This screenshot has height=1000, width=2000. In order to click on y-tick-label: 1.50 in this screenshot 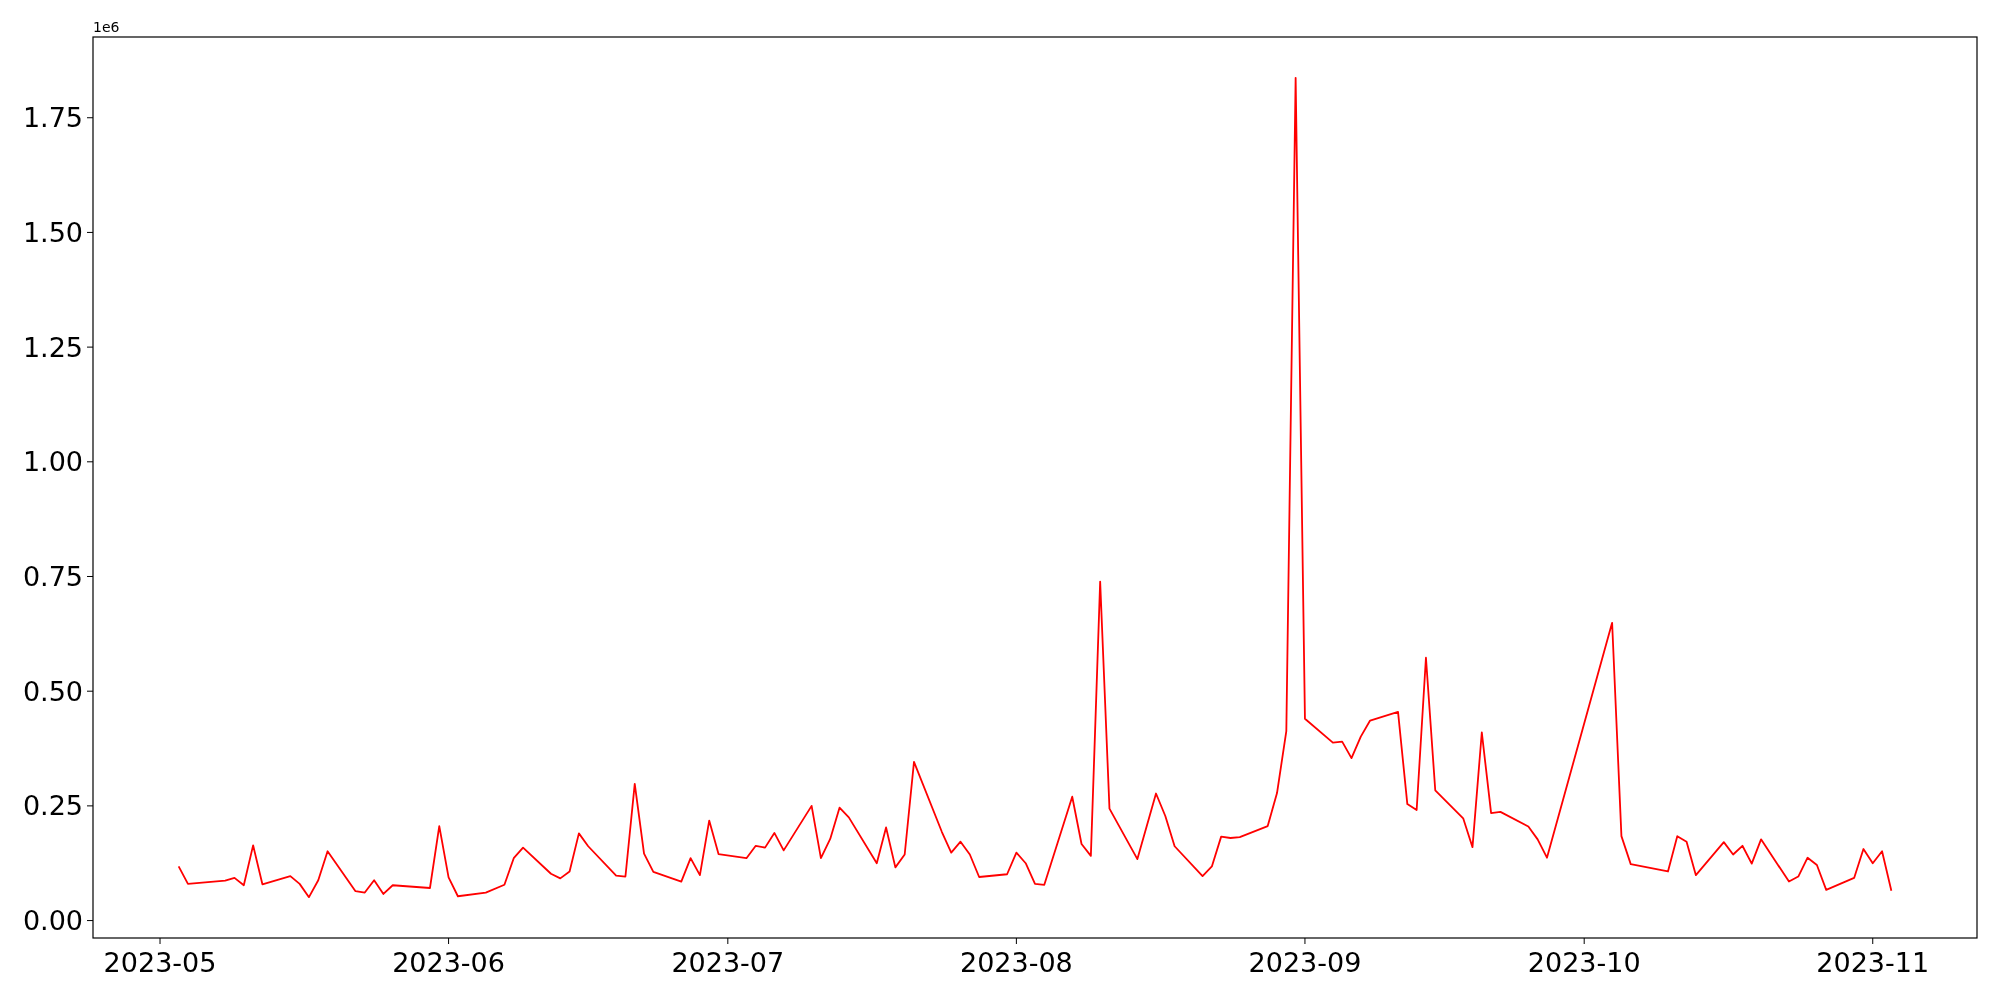, I will do `click(52, 232)`.